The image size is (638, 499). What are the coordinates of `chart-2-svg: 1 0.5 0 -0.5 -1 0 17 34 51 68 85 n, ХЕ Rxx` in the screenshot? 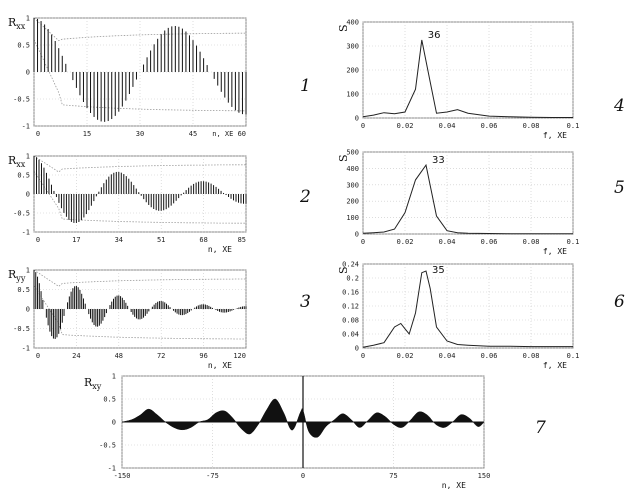 It's located at (127, 203).